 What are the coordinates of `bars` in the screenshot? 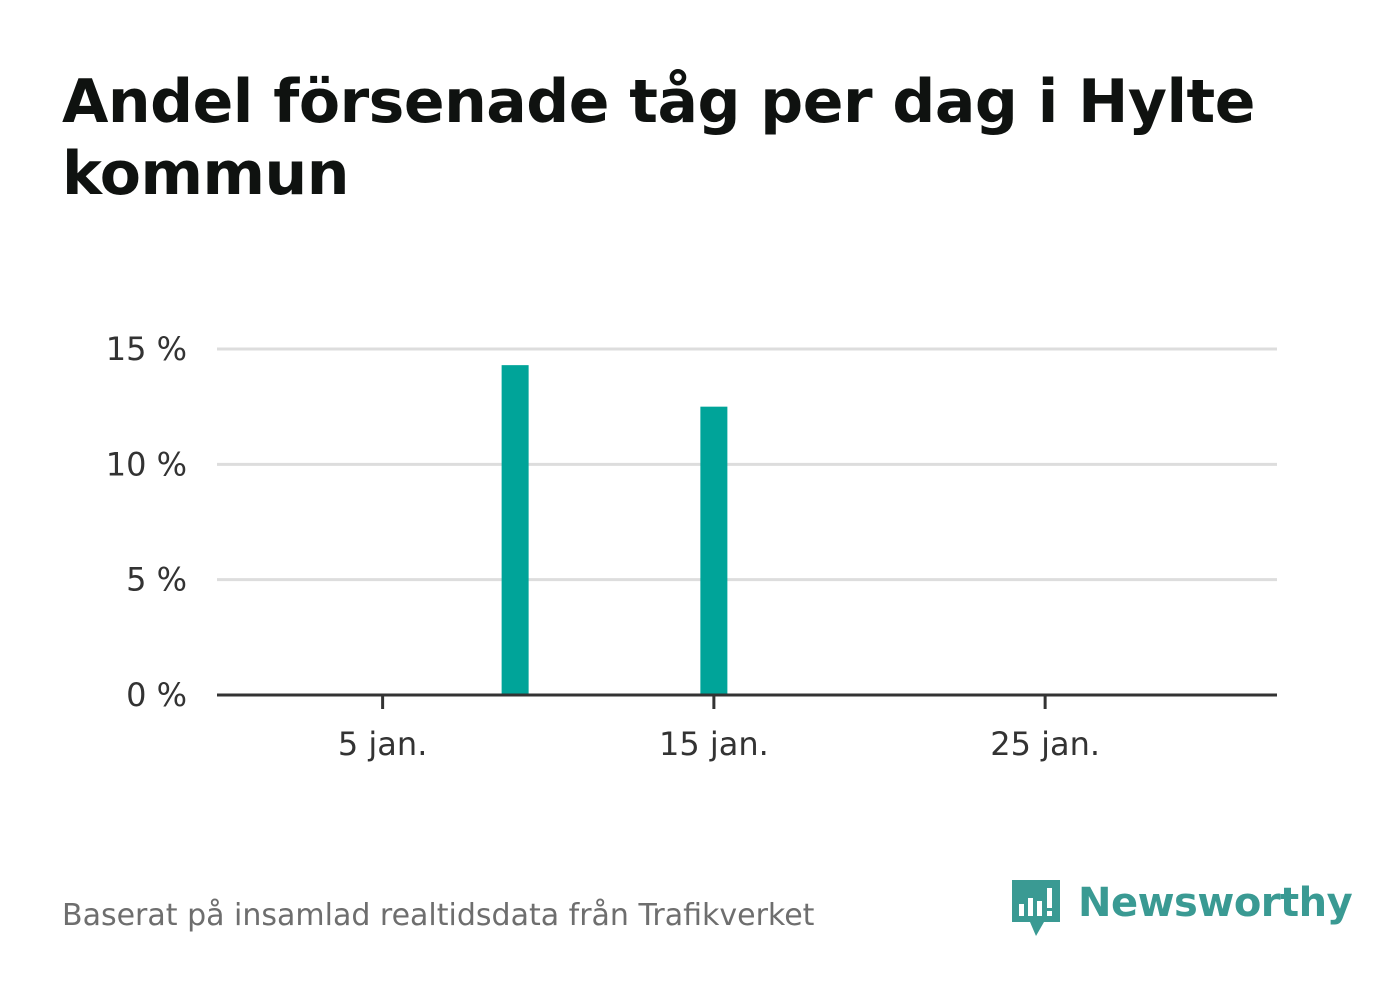 It's located at (614, 530).